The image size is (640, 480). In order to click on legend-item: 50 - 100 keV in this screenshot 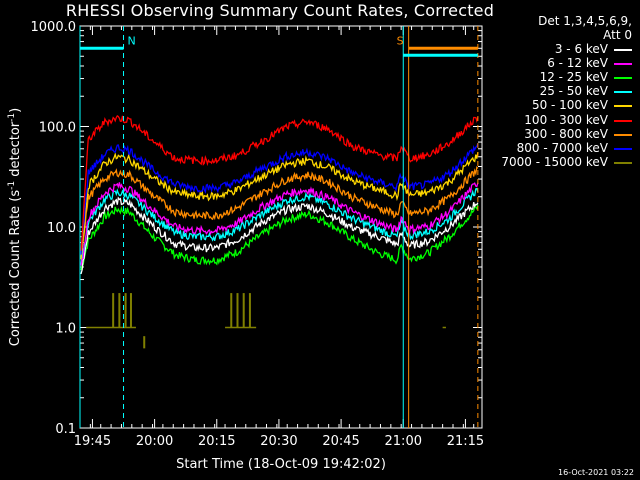, I will do `click(561, 105)`.